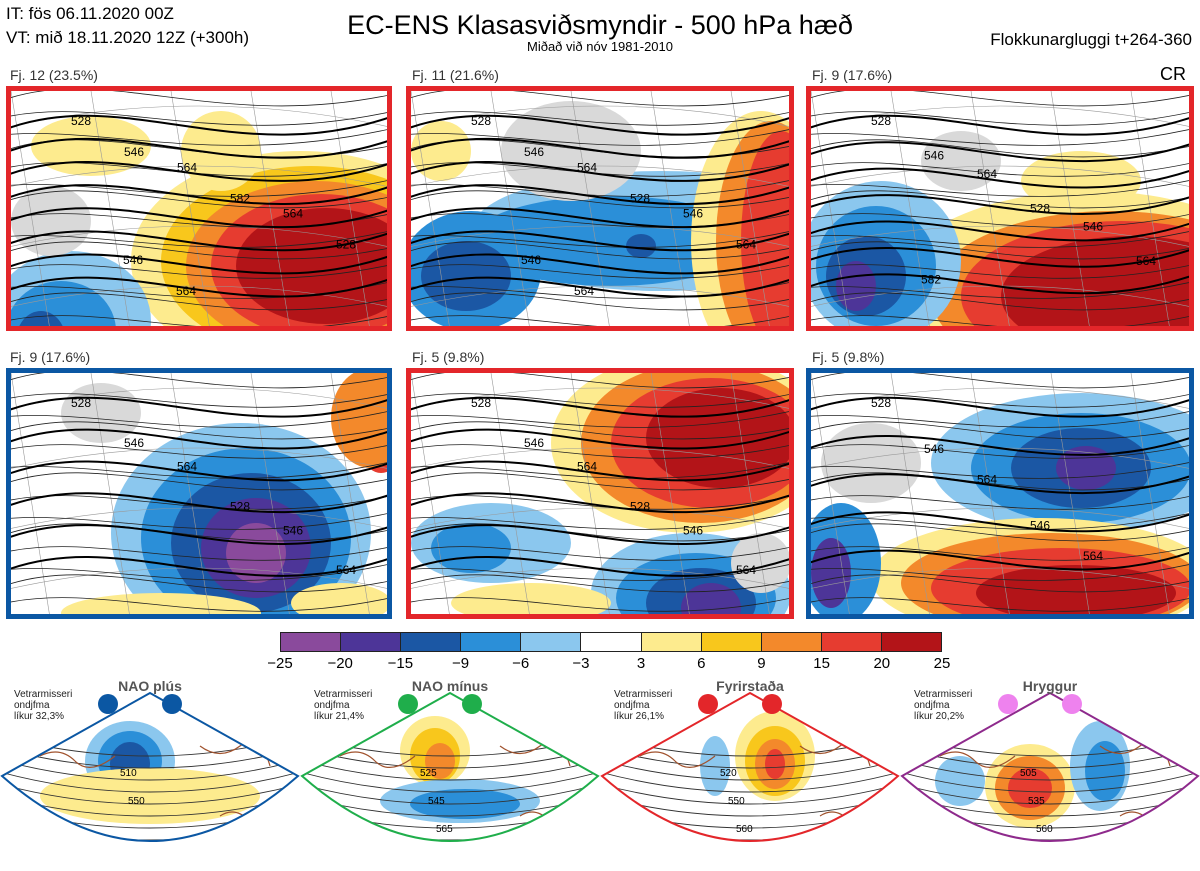 The image size is (1200, 871). What do you see at coordinates (50, 357) in the screenshot?
I see `panel-4-label: Fj. 9 (17.6%)` at bounding box center [50, 357].